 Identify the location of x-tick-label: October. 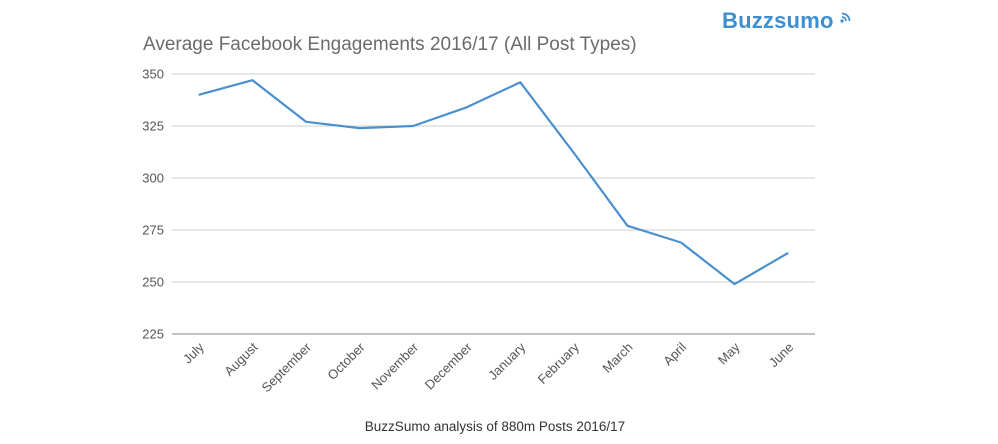
(346, 361).